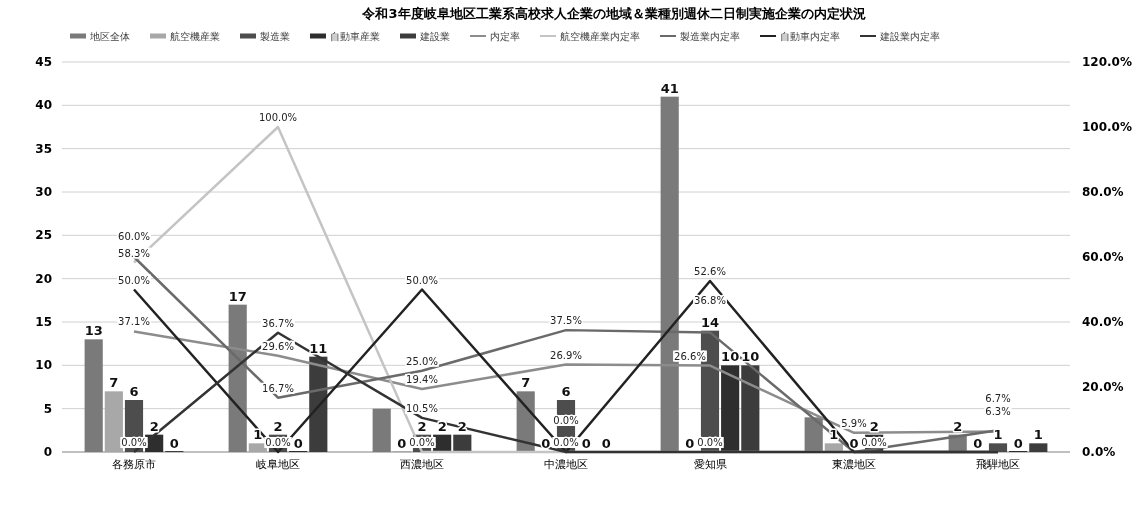 The image size is (1148, 514). I want to click on data-label: 6.7%, so click(998, 399).